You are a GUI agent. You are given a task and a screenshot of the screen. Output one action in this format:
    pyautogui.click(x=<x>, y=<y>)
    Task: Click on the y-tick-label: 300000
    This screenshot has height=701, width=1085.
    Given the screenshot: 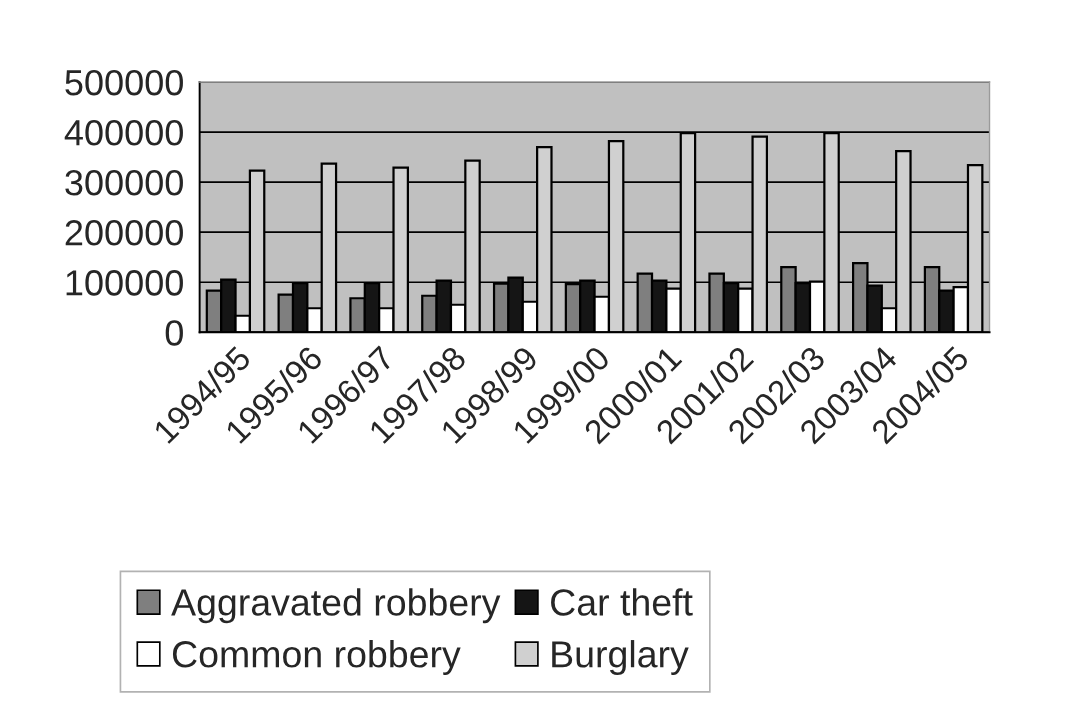 What is the action you would take?
    pyautogui.click(x=124, y=182)
    